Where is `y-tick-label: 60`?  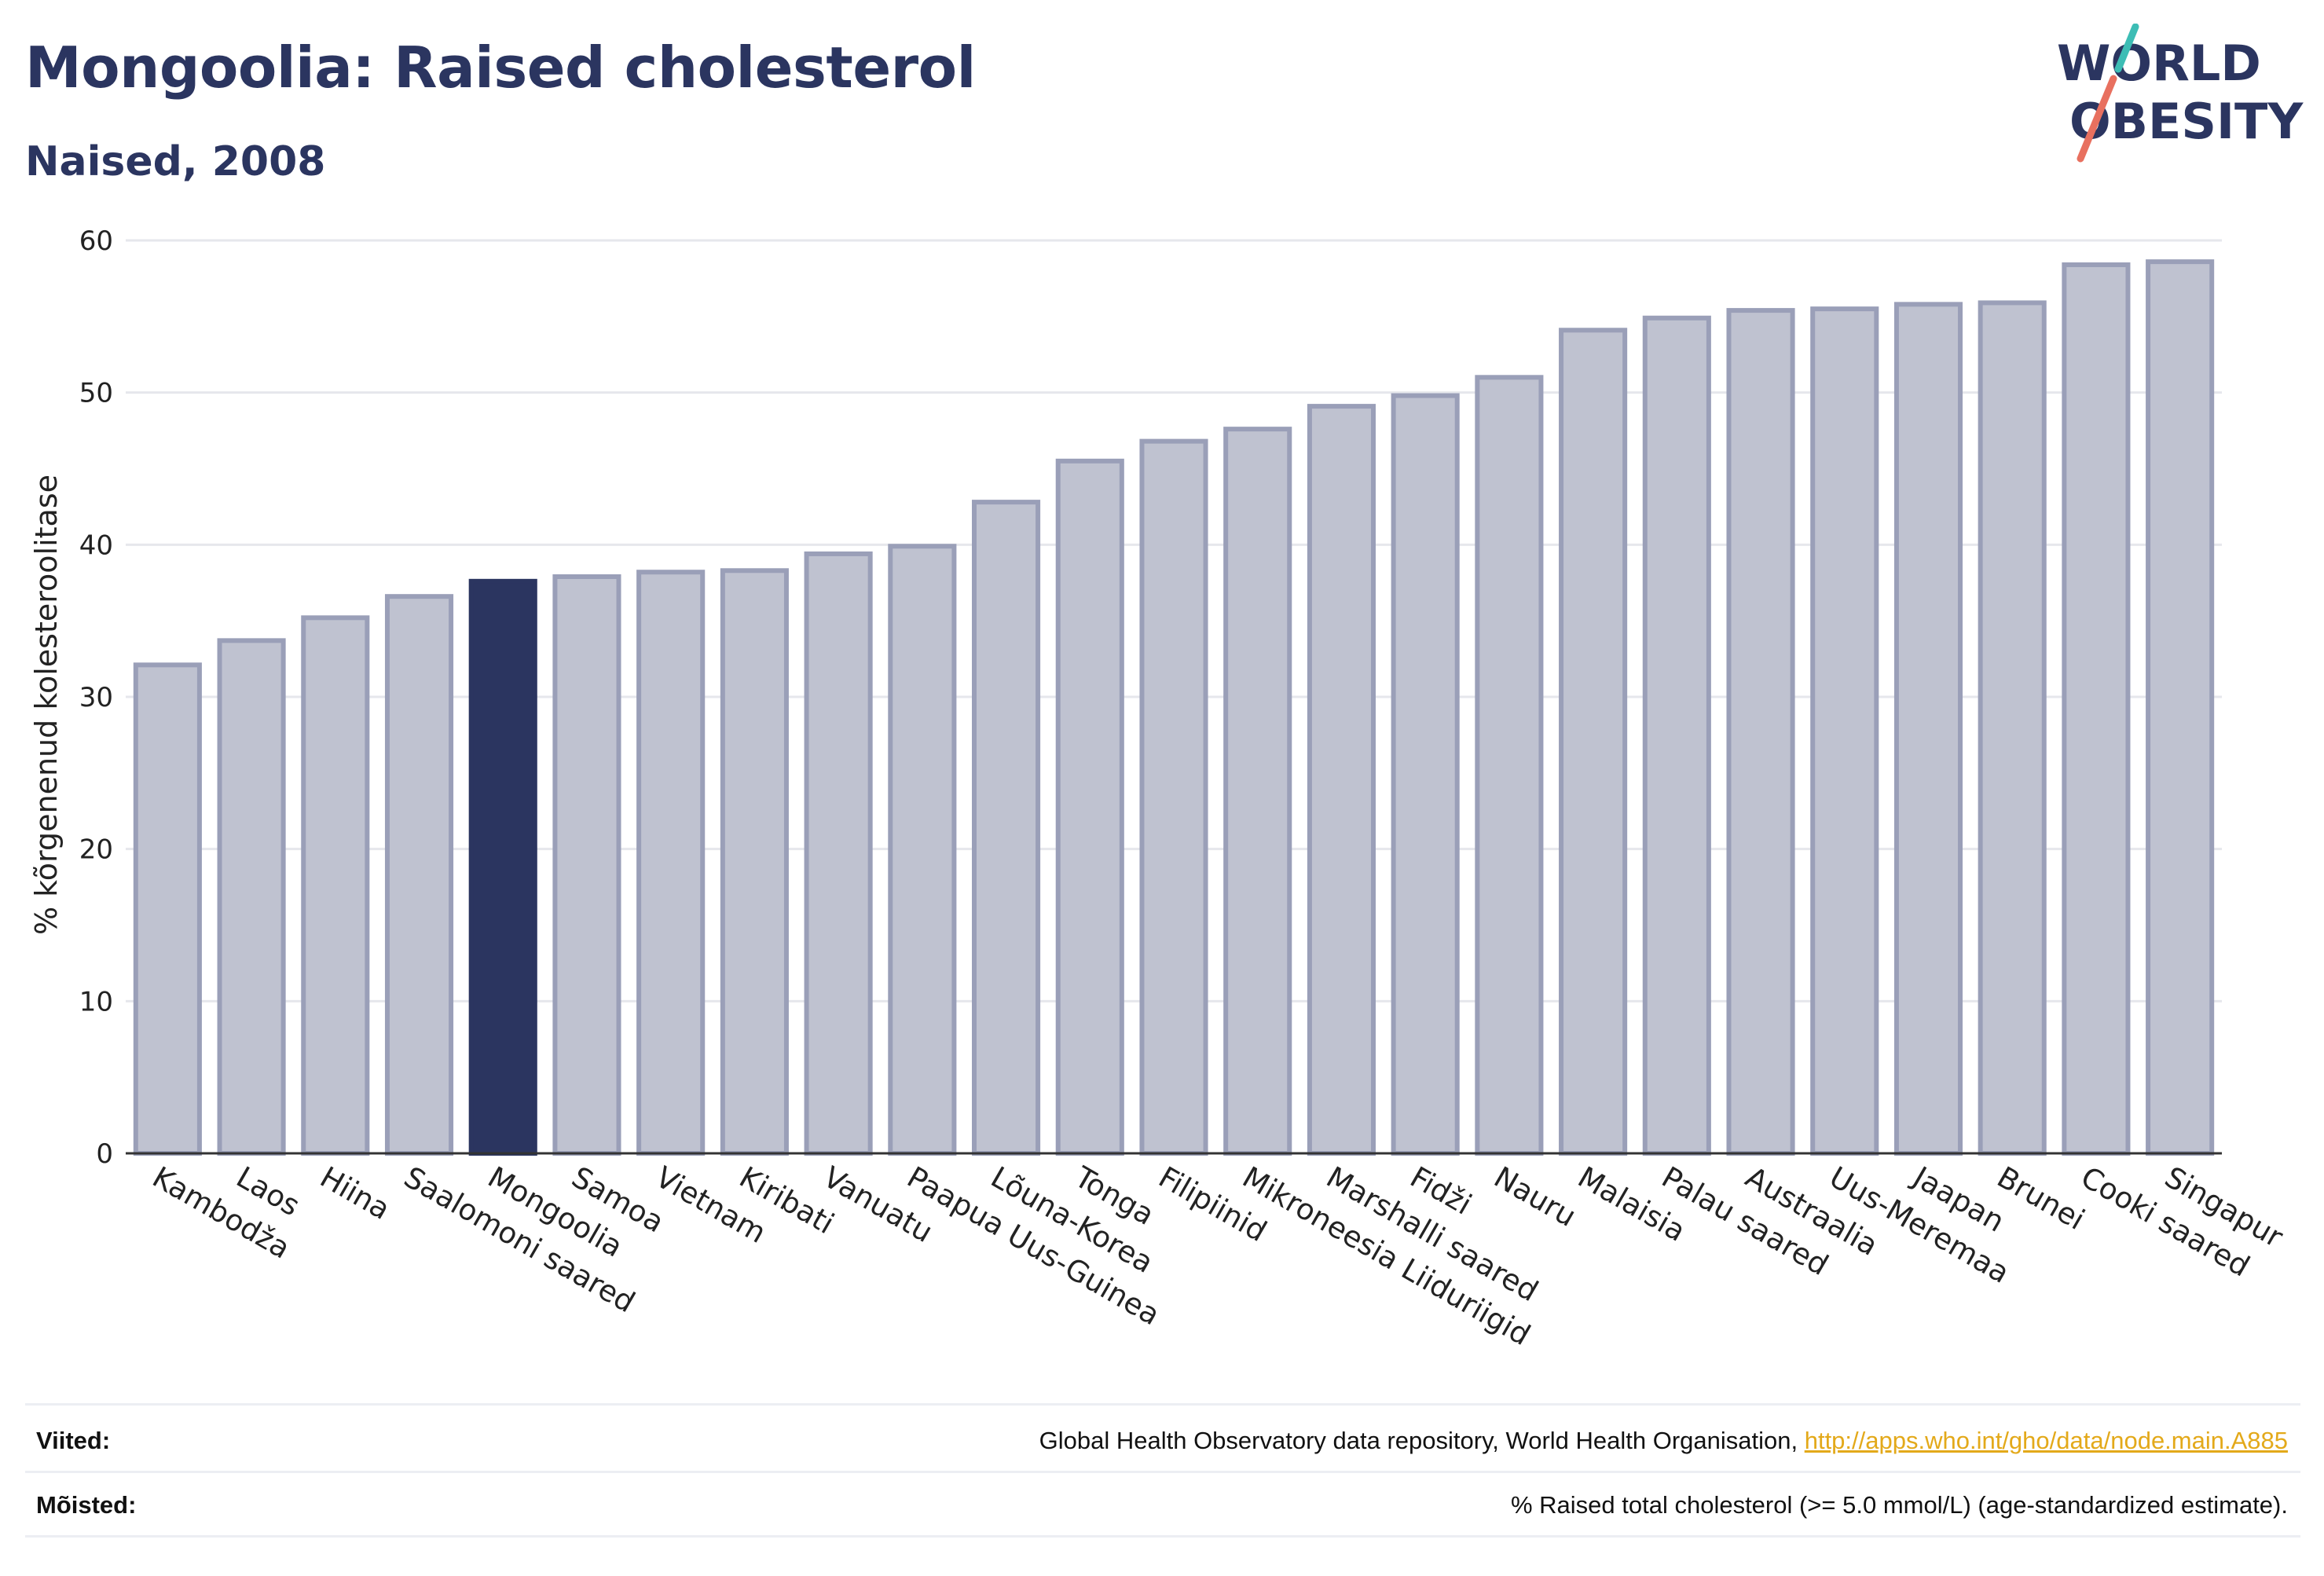 y-tick-label: 60 is located at coordinates (96, 241).